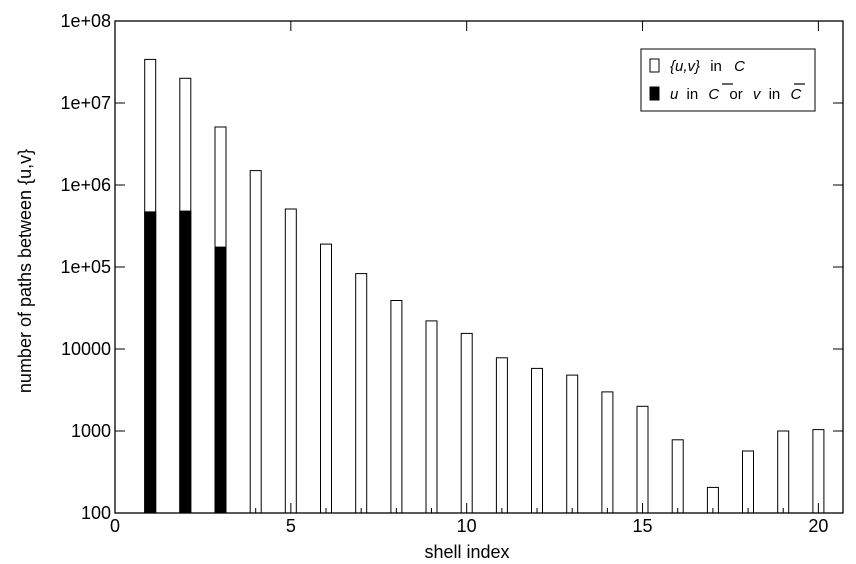 The height and width of the screenshot is (564, 856). Describe the element at coordinates (716, 66) in the screenshot. I see `legend-text-in: in` at that location.